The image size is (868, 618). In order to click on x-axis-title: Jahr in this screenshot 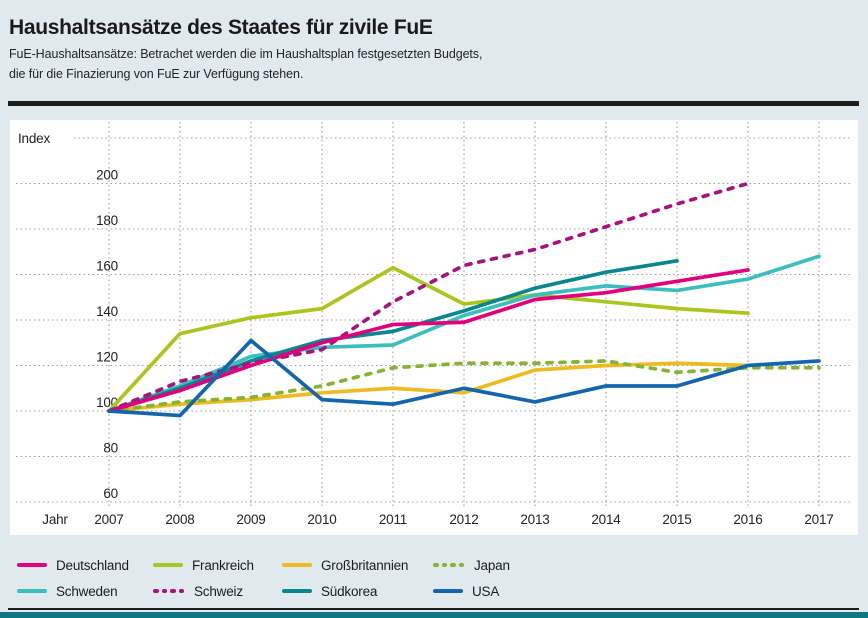, I will do `click(55, 519)`.